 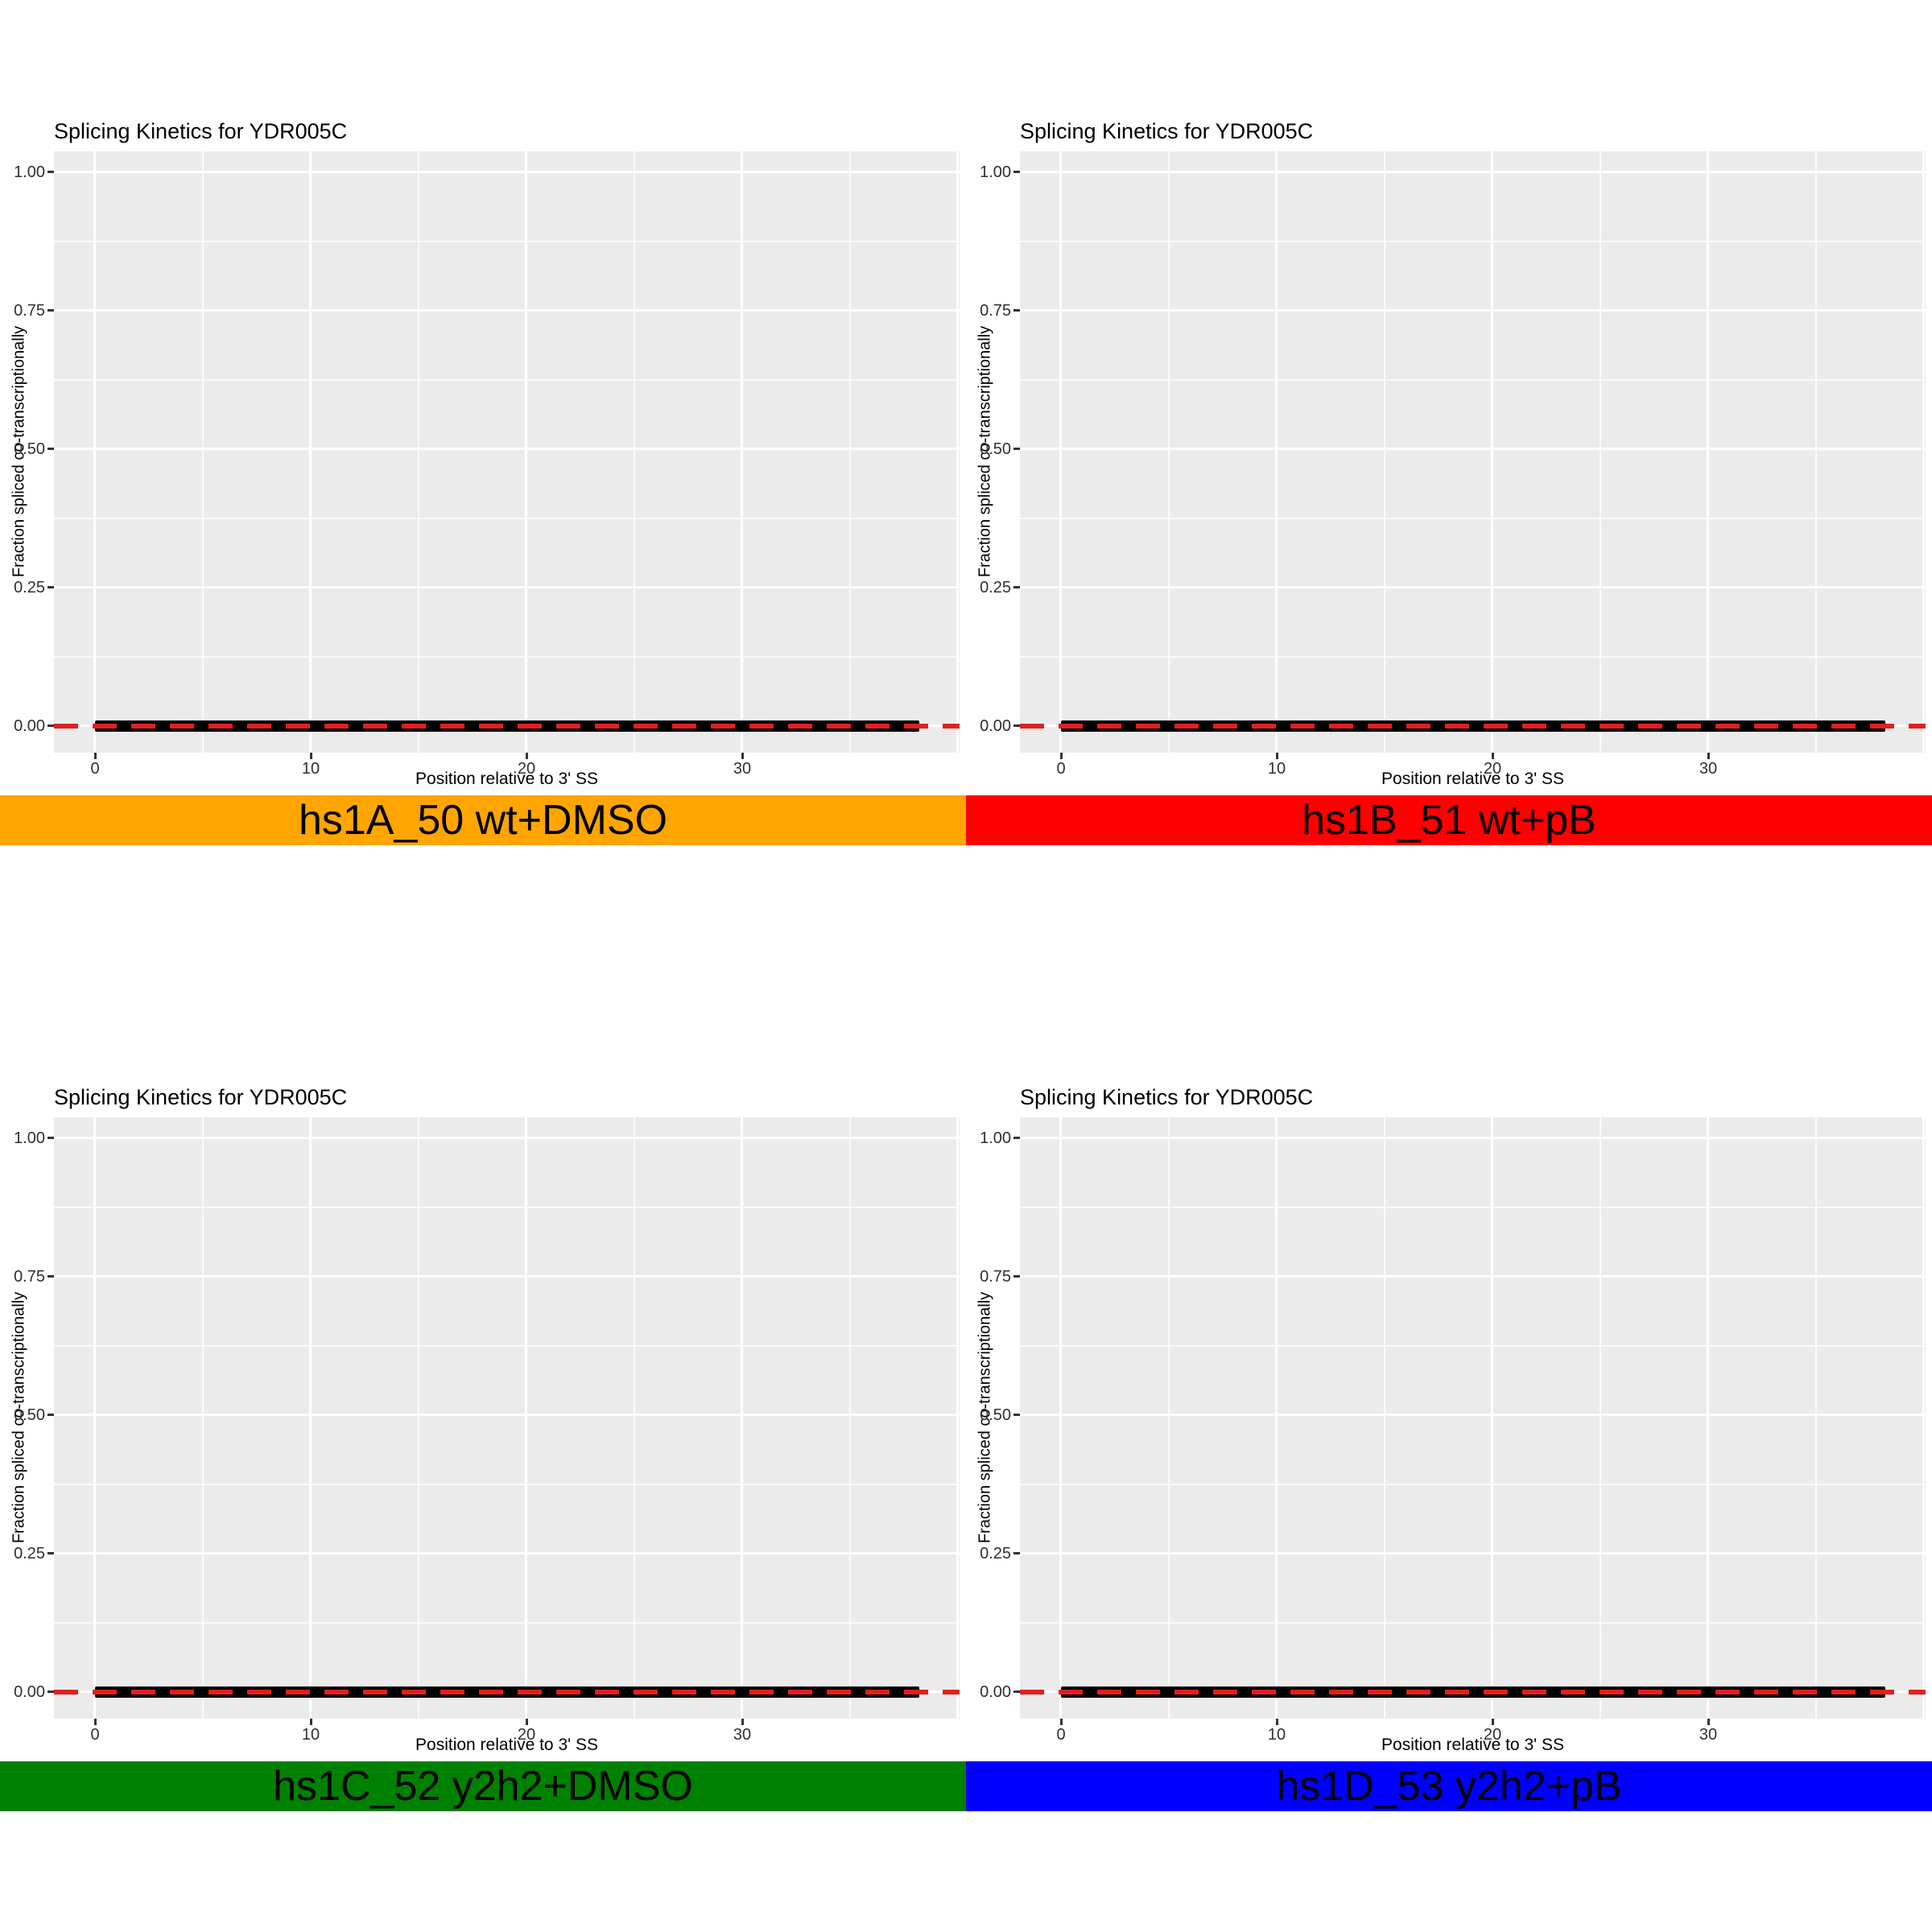 I want to click on sample-banner: hs1B_51 wt+pB, so click(x=1449, y=820).